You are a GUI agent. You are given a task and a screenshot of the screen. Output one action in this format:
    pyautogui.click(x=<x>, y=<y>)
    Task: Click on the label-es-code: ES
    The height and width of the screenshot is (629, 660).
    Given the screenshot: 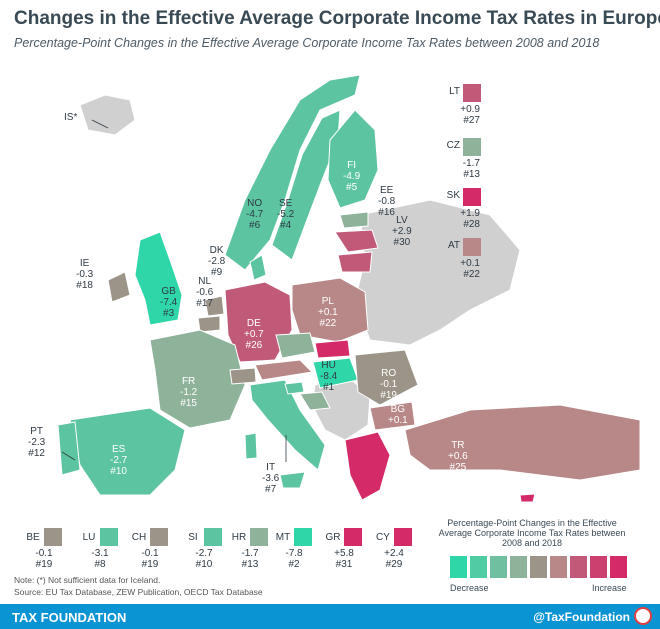 What is the action you would take?
    pyautogui.click(x=118, y=449)
    